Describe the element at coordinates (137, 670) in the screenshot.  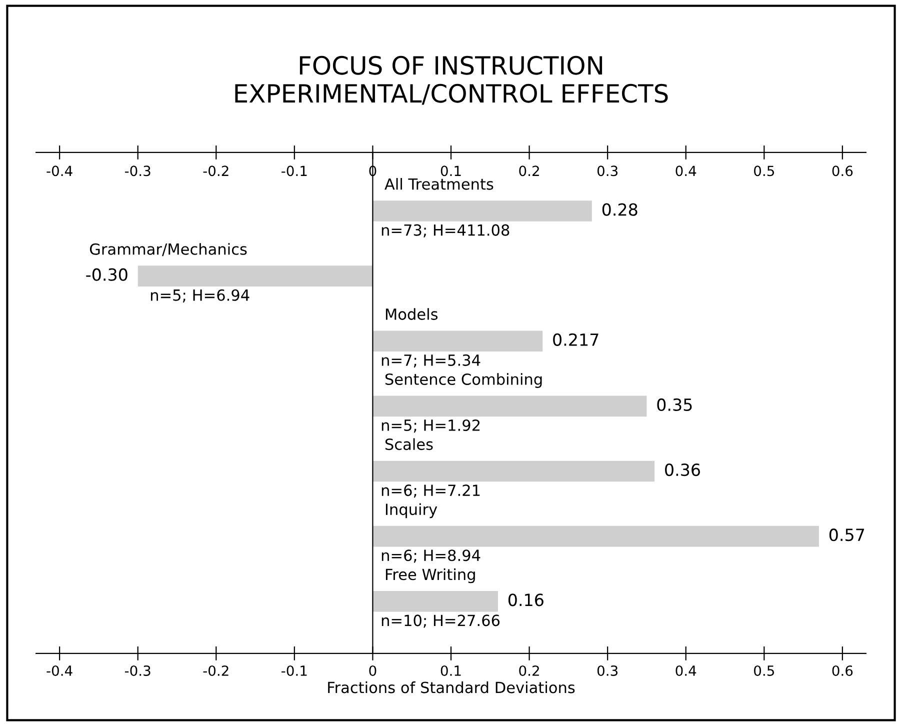
I see `x2-tick-label: -0.3` at that location.